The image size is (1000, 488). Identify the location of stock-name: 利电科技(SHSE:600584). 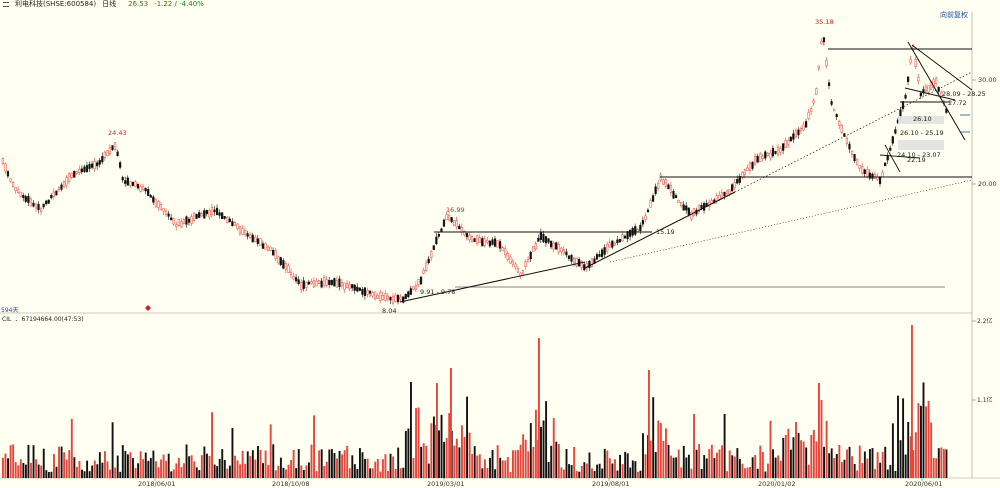
(56, 4).